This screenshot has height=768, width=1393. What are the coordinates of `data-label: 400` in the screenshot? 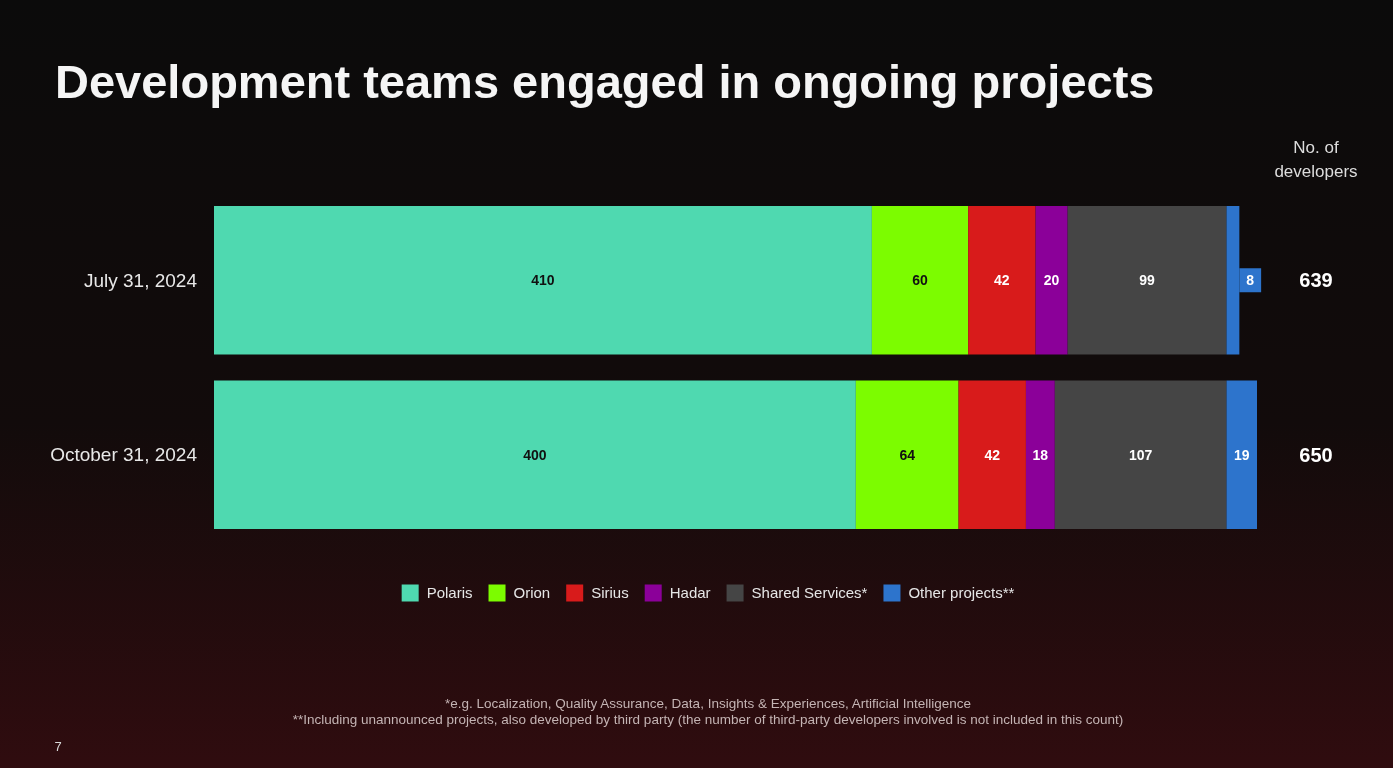 It's located at (535, 454).